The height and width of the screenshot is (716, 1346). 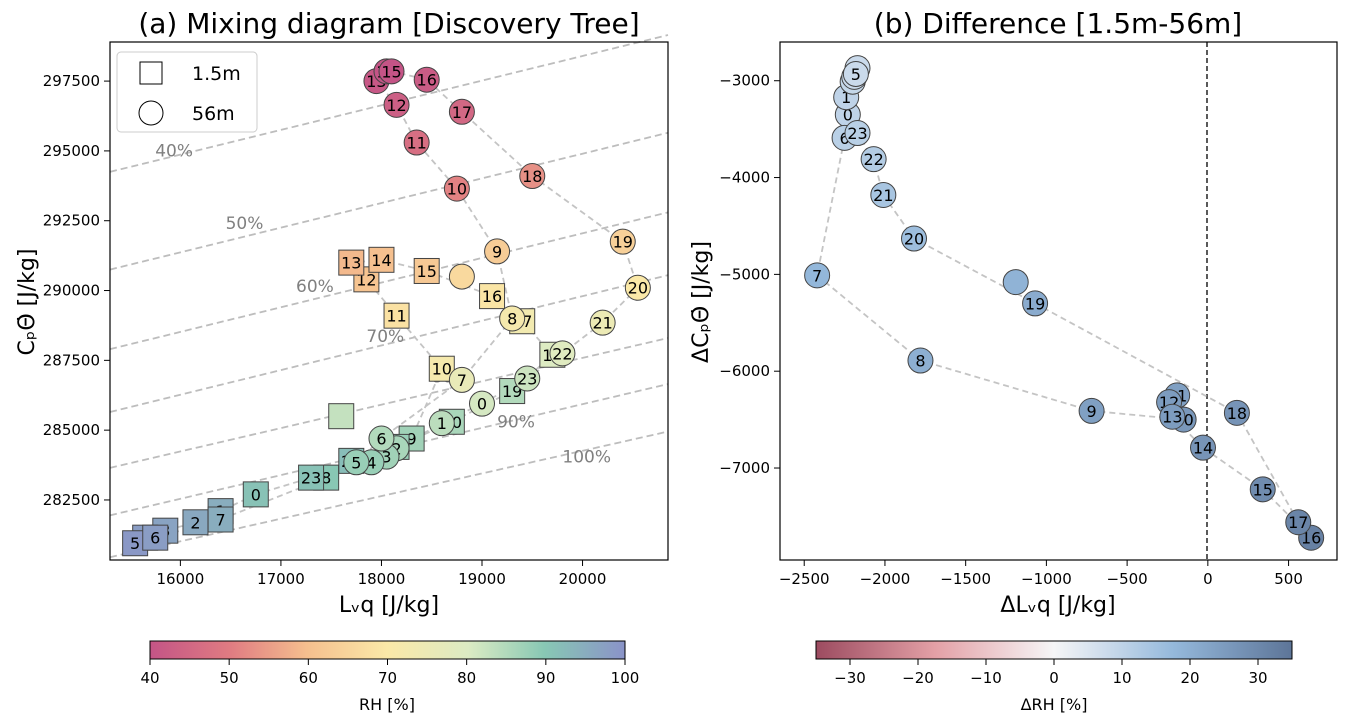 I want to click on x-tick-label: 16000, so click(x=181, y=579).